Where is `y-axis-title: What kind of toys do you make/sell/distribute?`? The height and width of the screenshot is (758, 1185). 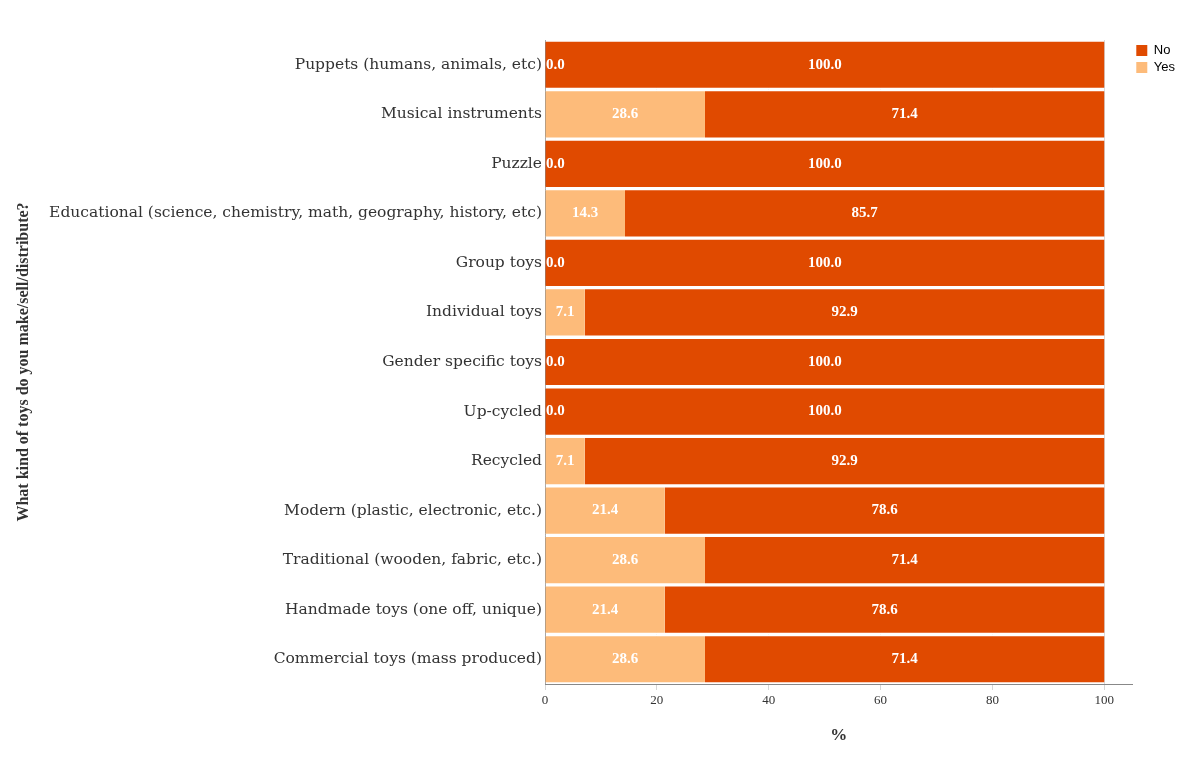 y-axis-title: What kind of toys do you make/sell/distribute? is located at coordinates (22, 362).